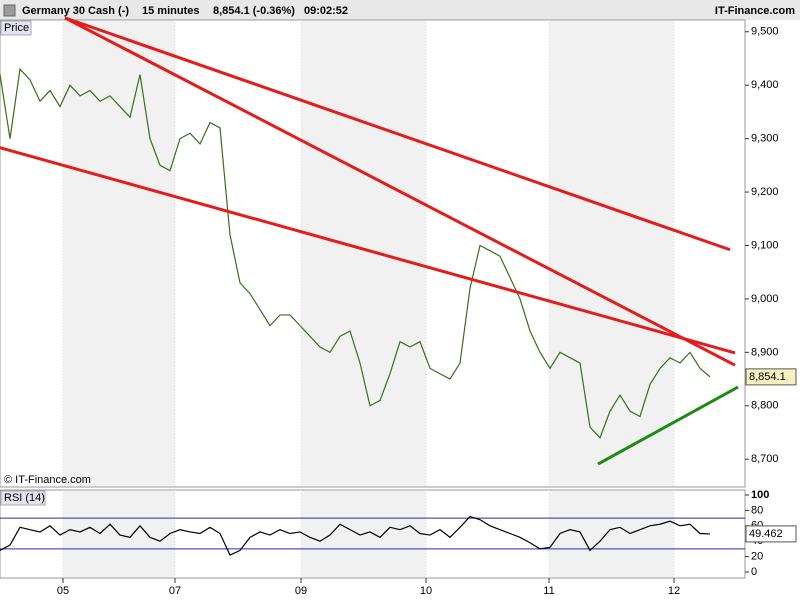  Describe the element at coordinates (765, 352) in the screenshot. I see `y-tick-label: 8,900` at that location.